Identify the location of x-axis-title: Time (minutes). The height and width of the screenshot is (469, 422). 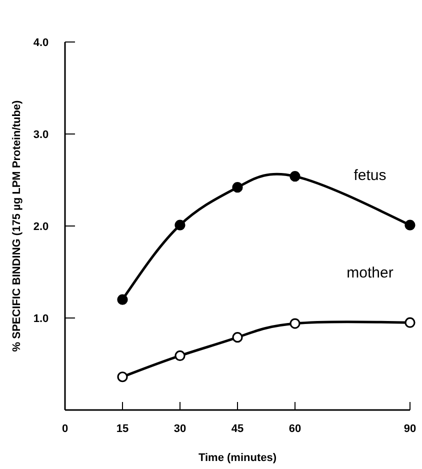
(237, 458).